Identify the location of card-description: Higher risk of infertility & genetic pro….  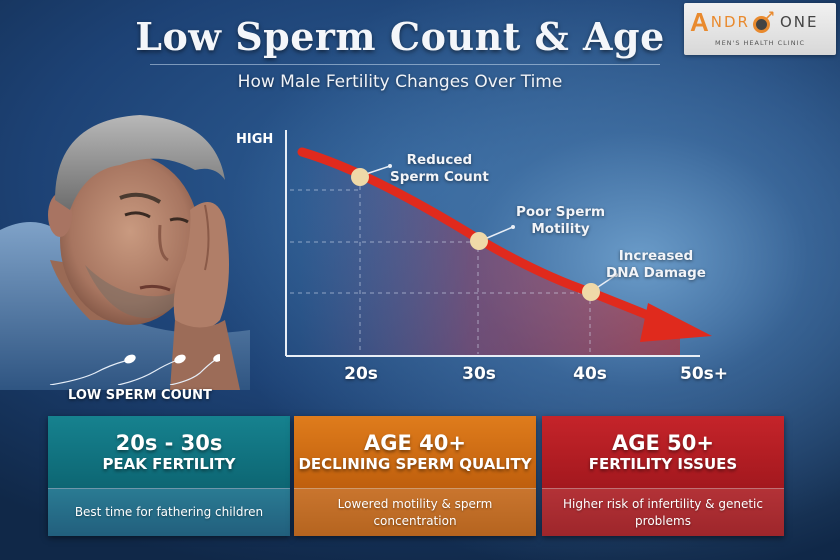
(663, 512).